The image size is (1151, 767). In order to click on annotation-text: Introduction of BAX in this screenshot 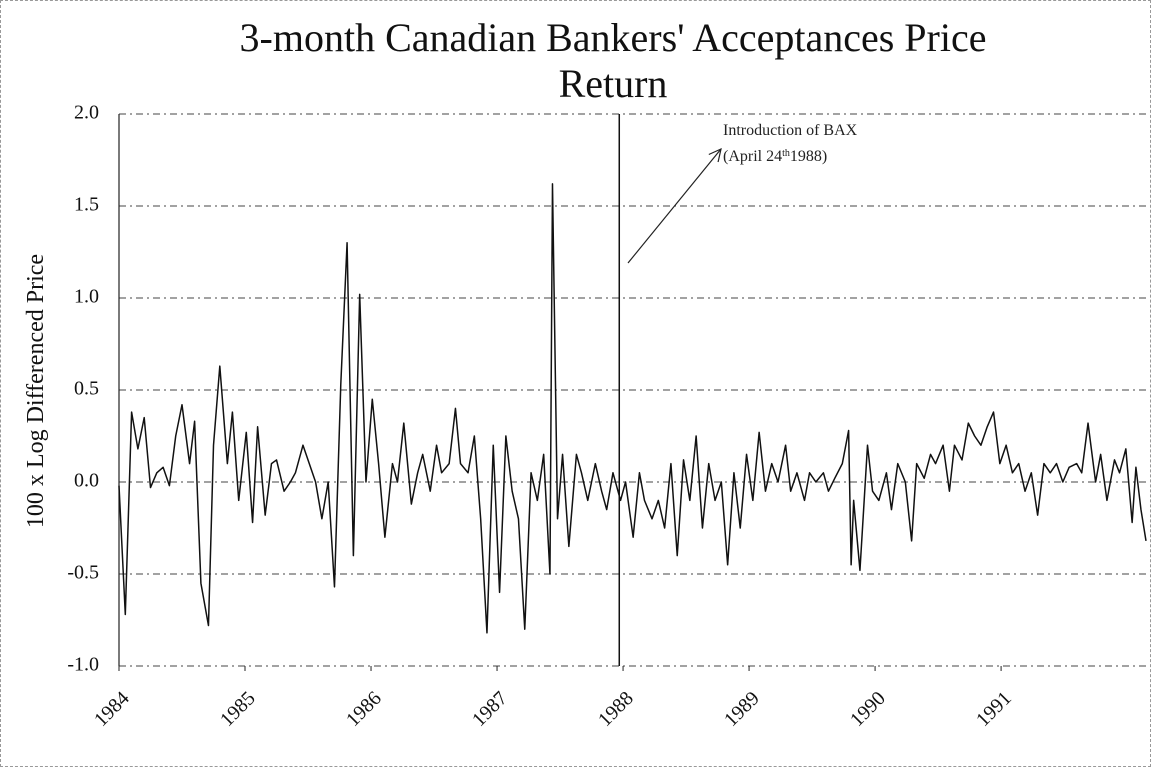, I will do `click(790, 130)`.